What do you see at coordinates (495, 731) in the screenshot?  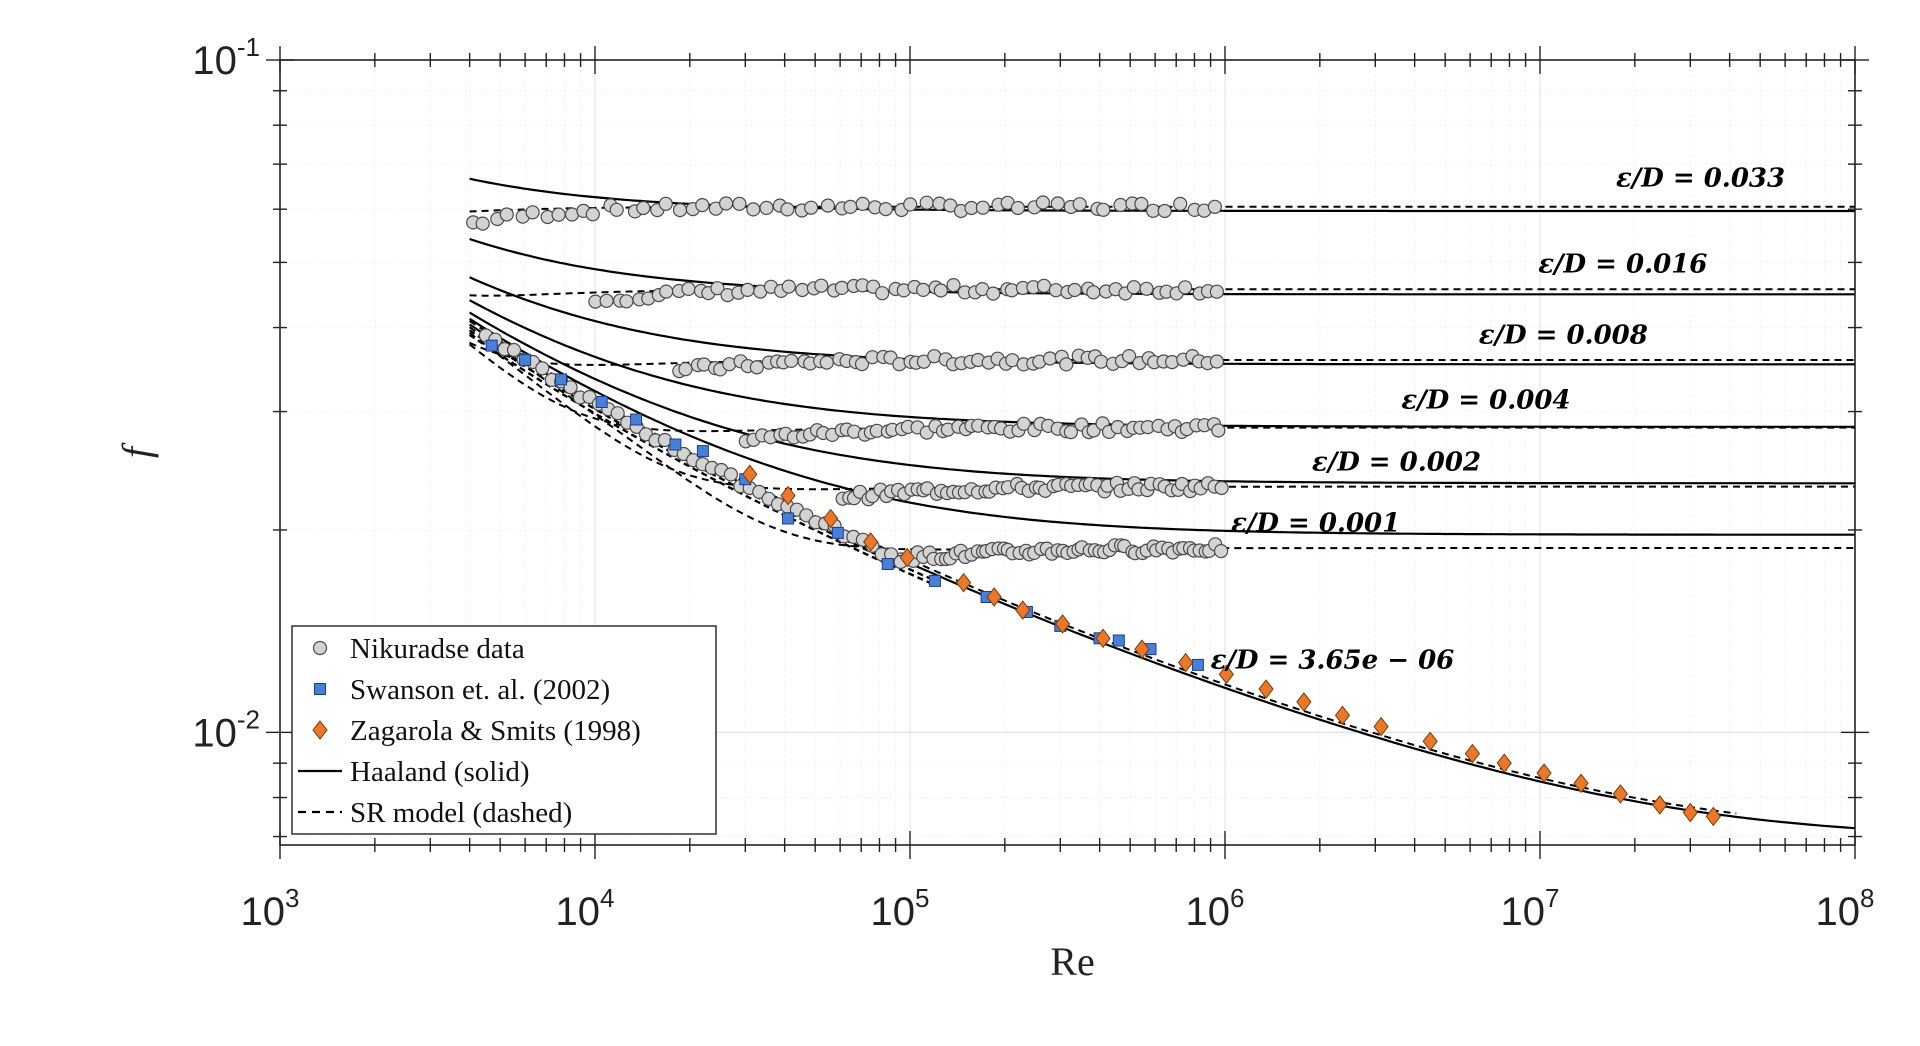 I see `legend-label: Zagarola & Smits (1998)` at bounding box center [495, 731].